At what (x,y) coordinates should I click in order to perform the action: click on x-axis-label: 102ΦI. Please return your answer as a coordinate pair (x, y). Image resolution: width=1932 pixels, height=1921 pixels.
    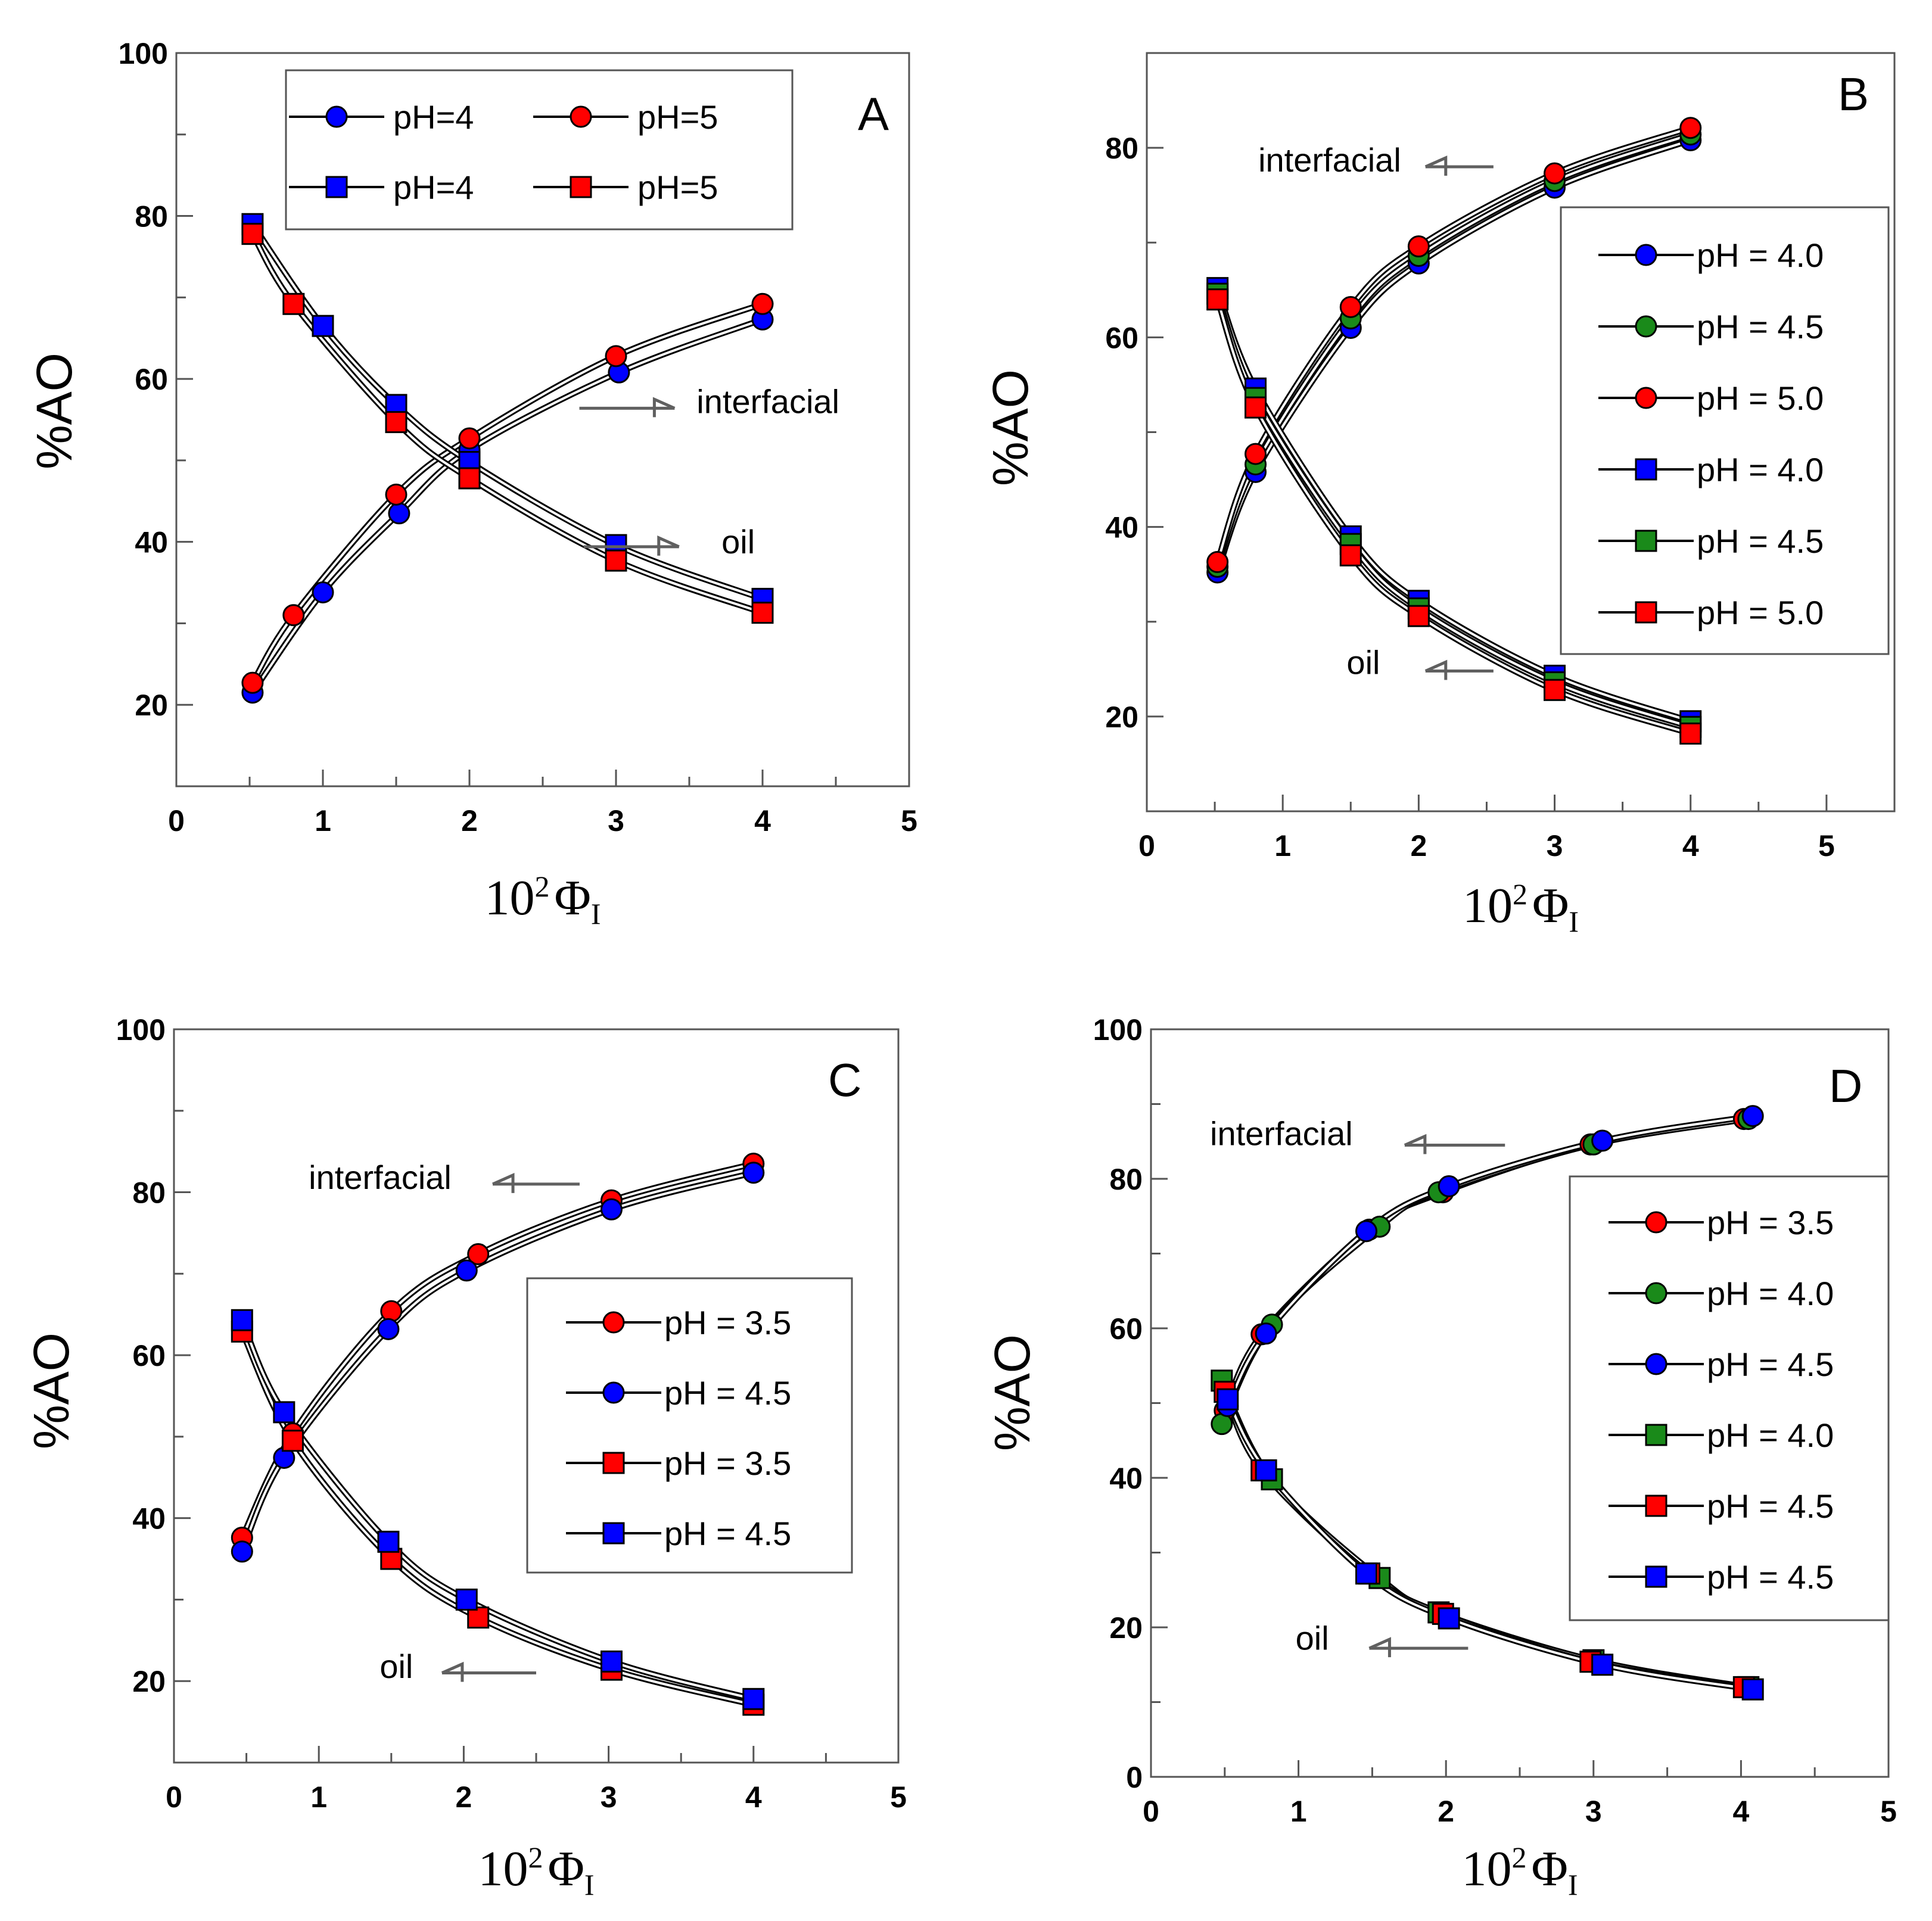
    Looking at the image, I should click on (1521, 908).